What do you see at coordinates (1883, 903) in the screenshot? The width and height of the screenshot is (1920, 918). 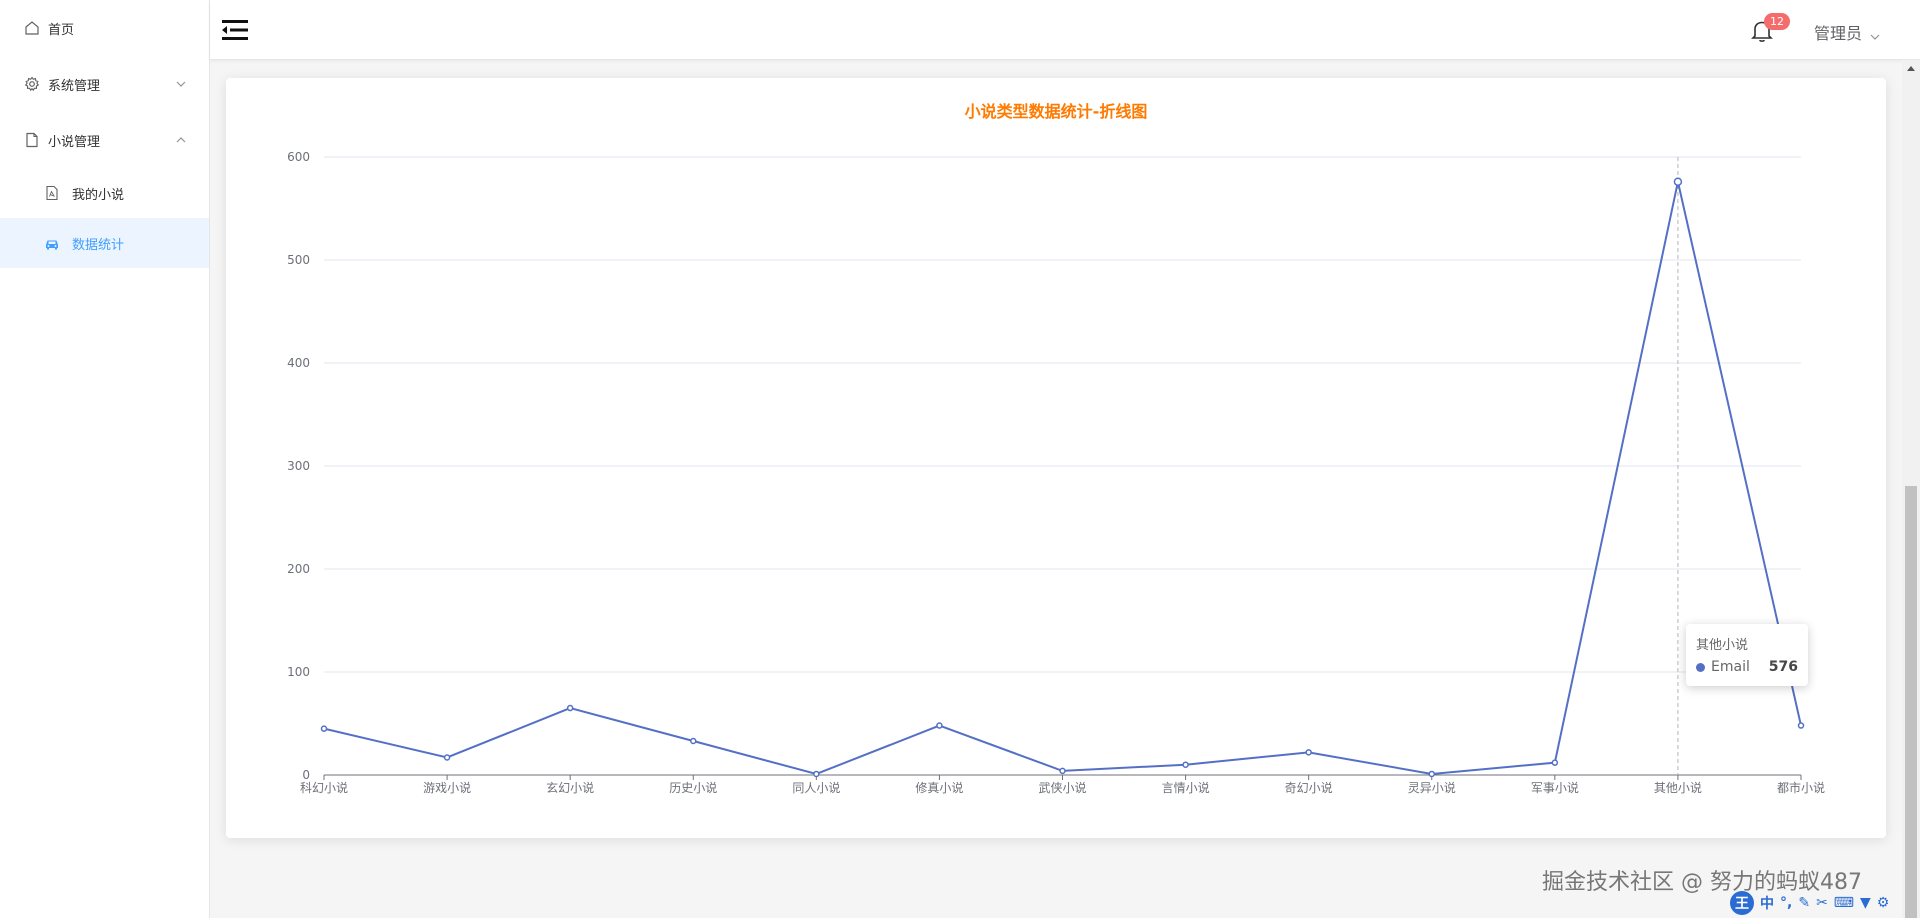 I see `settings-icon: ⚙` at bounding box center [1883, 903].